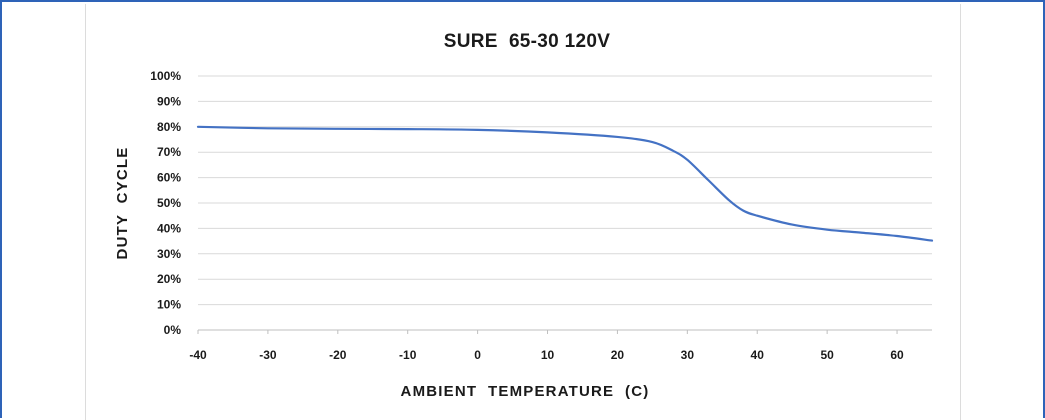 Image resolution: width=1045 pixels, height=420 pixels. Describe the element at coordinates (758, 355) in the screenshot. I see `x-tick-label: 40` at that location.